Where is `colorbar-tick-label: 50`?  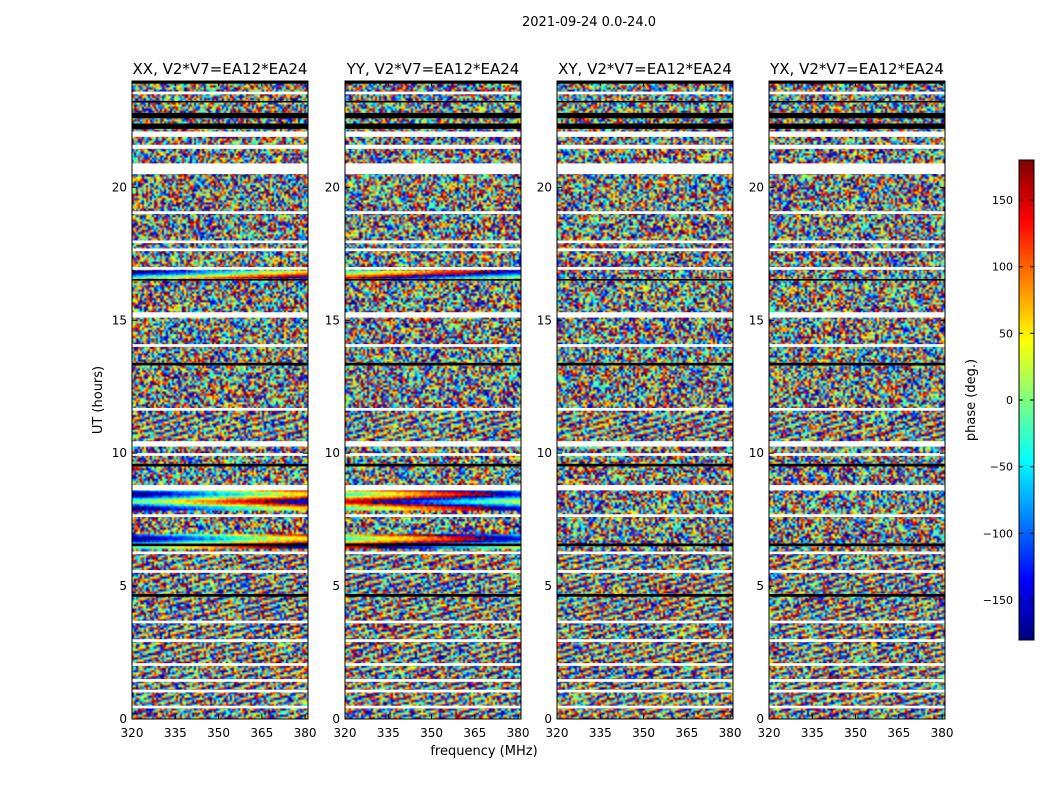
colorbar-tick-label: 50 is located at coordinates (1006, 333).